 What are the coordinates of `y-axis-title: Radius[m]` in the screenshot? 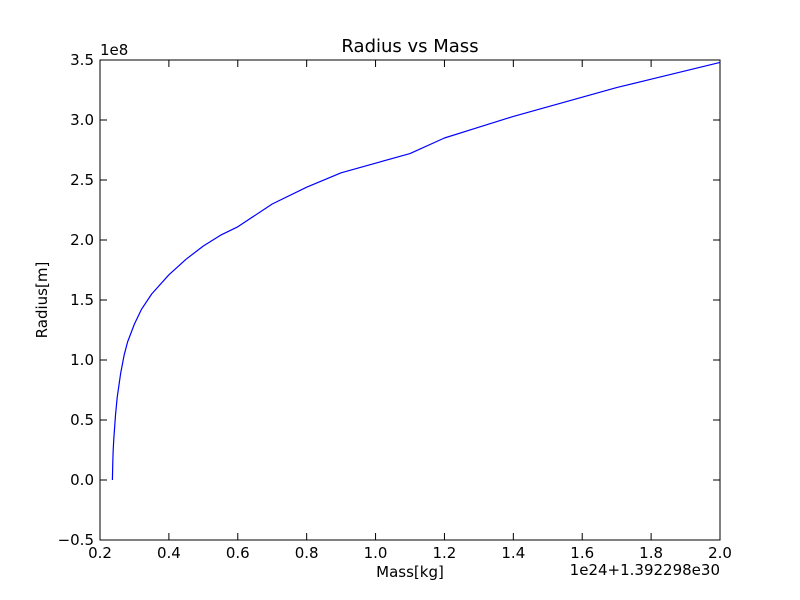 It's located at (42, 300).